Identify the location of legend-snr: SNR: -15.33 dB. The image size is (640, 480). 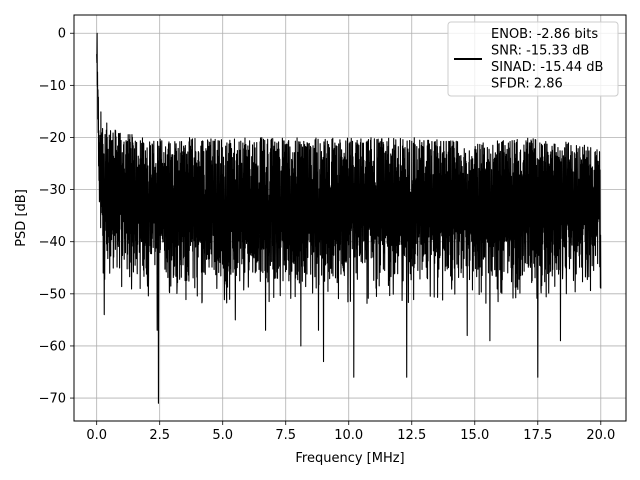
(540, 51).